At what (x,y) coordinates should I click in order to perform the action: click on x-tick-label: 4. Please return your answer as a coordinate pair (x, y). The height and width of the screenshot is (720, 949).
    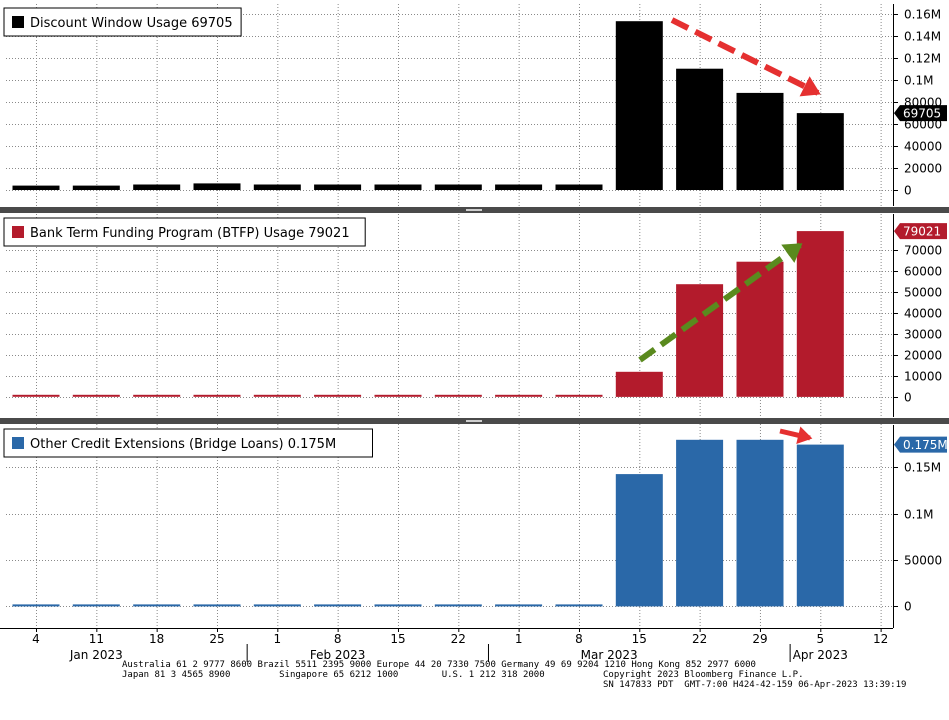
    Looking at the image, I should click on (36, 639).